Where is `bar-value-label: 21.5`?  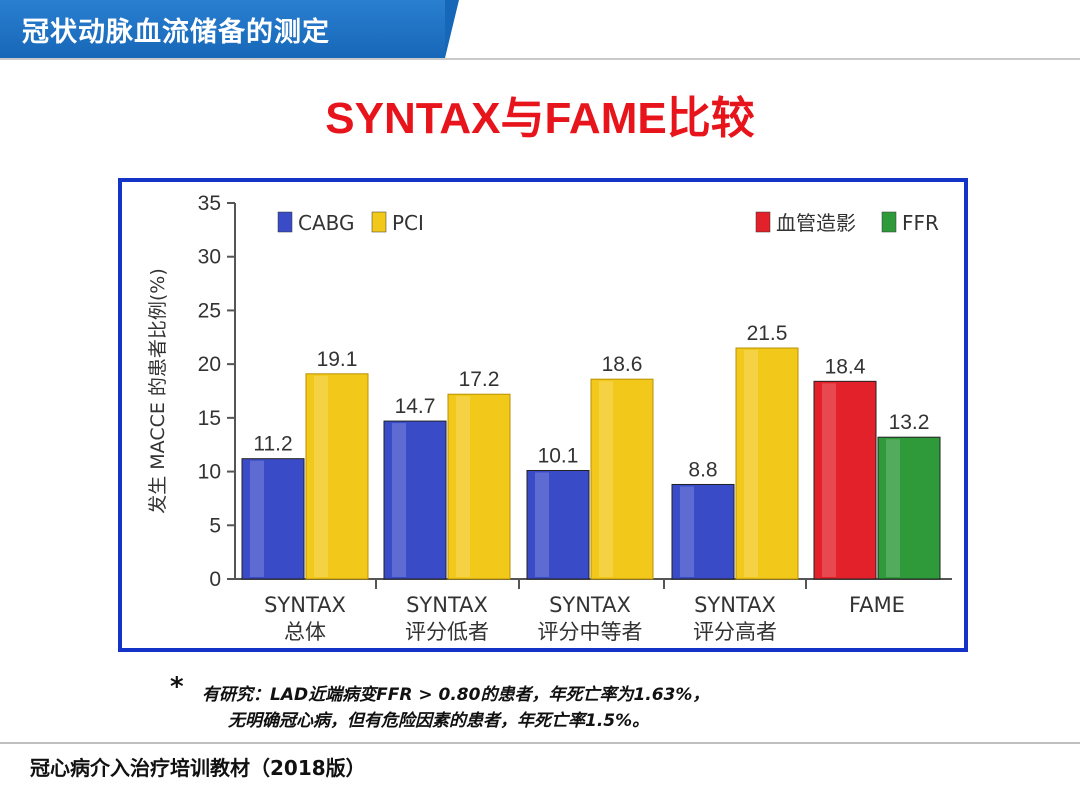 bar-value-label: 21.5 is located at coordinates (767, 333).